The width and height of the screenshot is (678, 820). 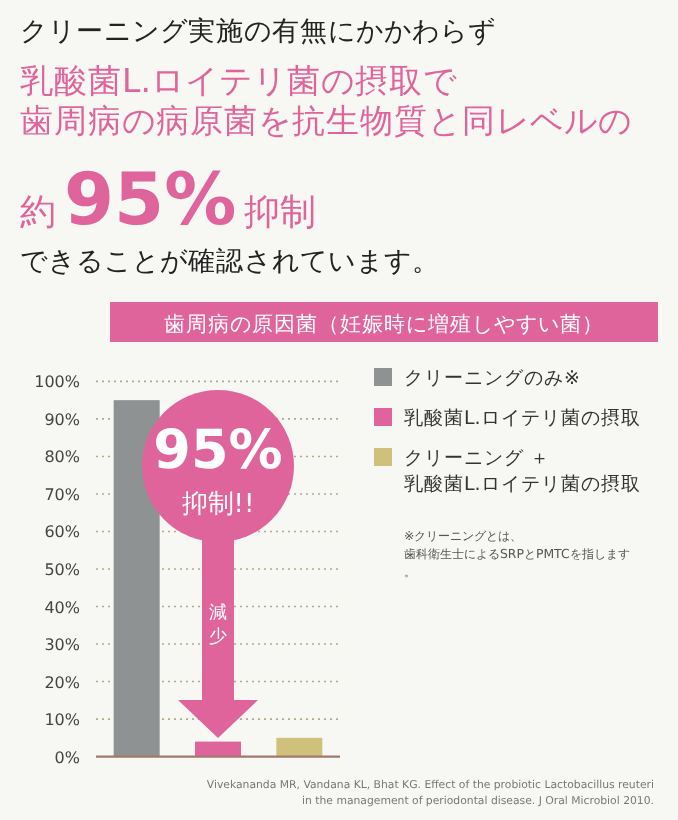 I want to click on text: 乳酸菌L.ロイテリ菌の摂取で, so click(x=239, y=81).